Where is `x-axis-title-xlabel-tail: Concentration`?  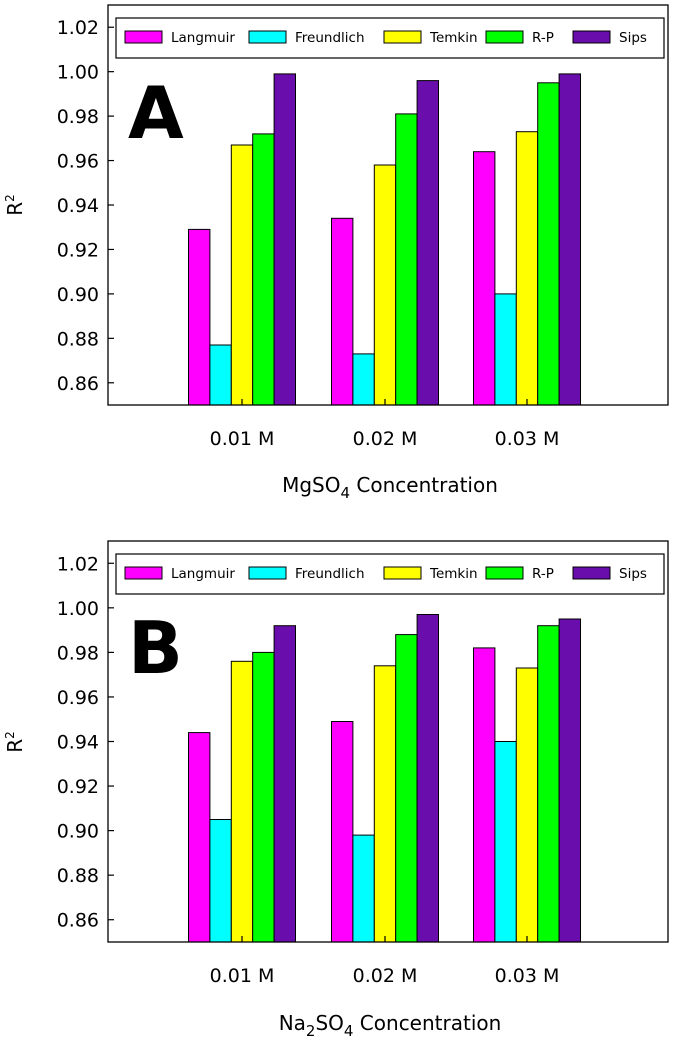
x-axis-title-xlabel-tail: Concentration is located at coordinates (424, 485).